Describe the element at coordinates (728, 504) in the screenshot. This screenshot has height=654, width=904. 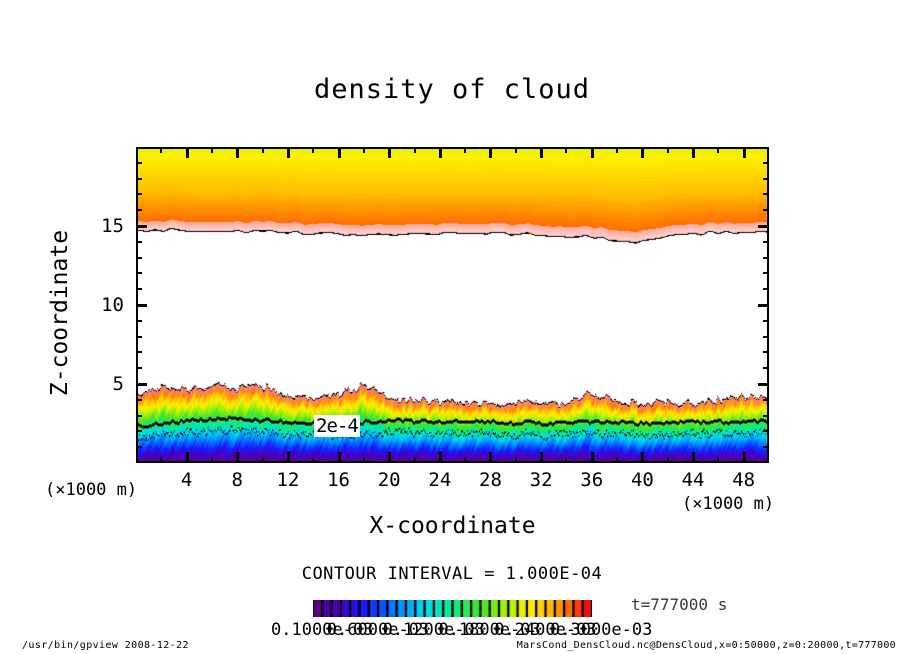
I see `x-axis-unit-right: (×1000 m)` at that location.